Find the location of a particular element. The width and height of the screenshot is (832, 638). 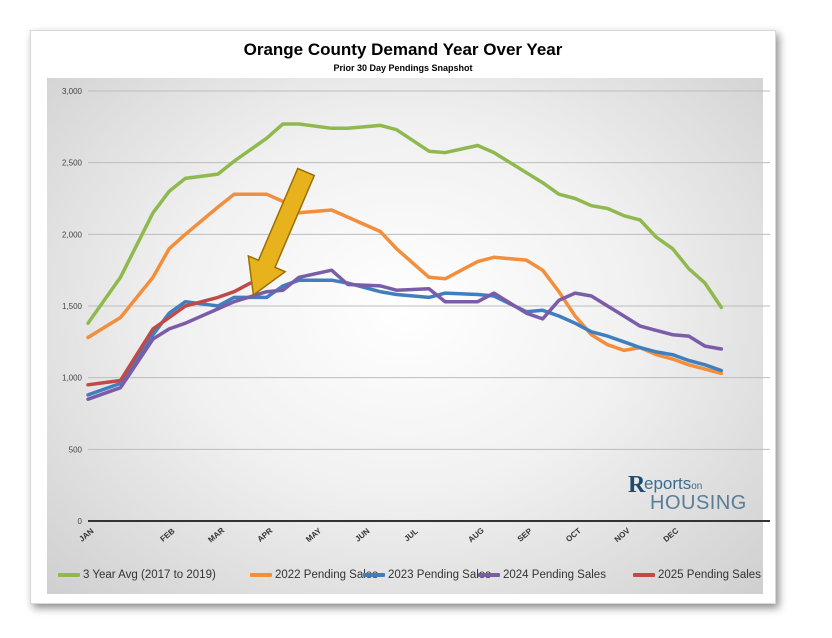

legend-label: 2023 Pending Sales is located at coordinates (439, 575).